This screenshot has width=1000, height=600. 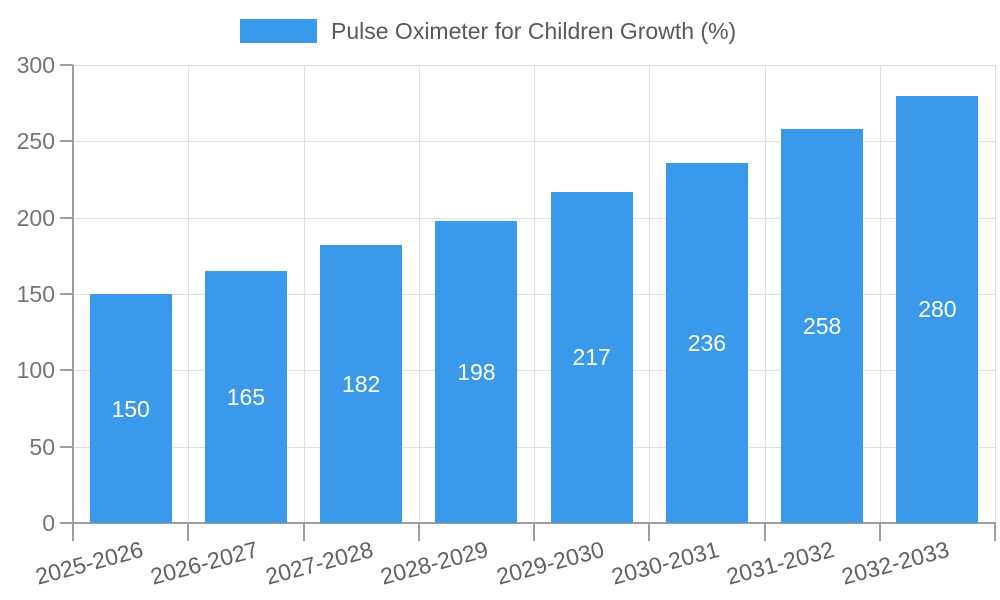 I want to click on bar-2032-2033, so click(x=937, y=309).